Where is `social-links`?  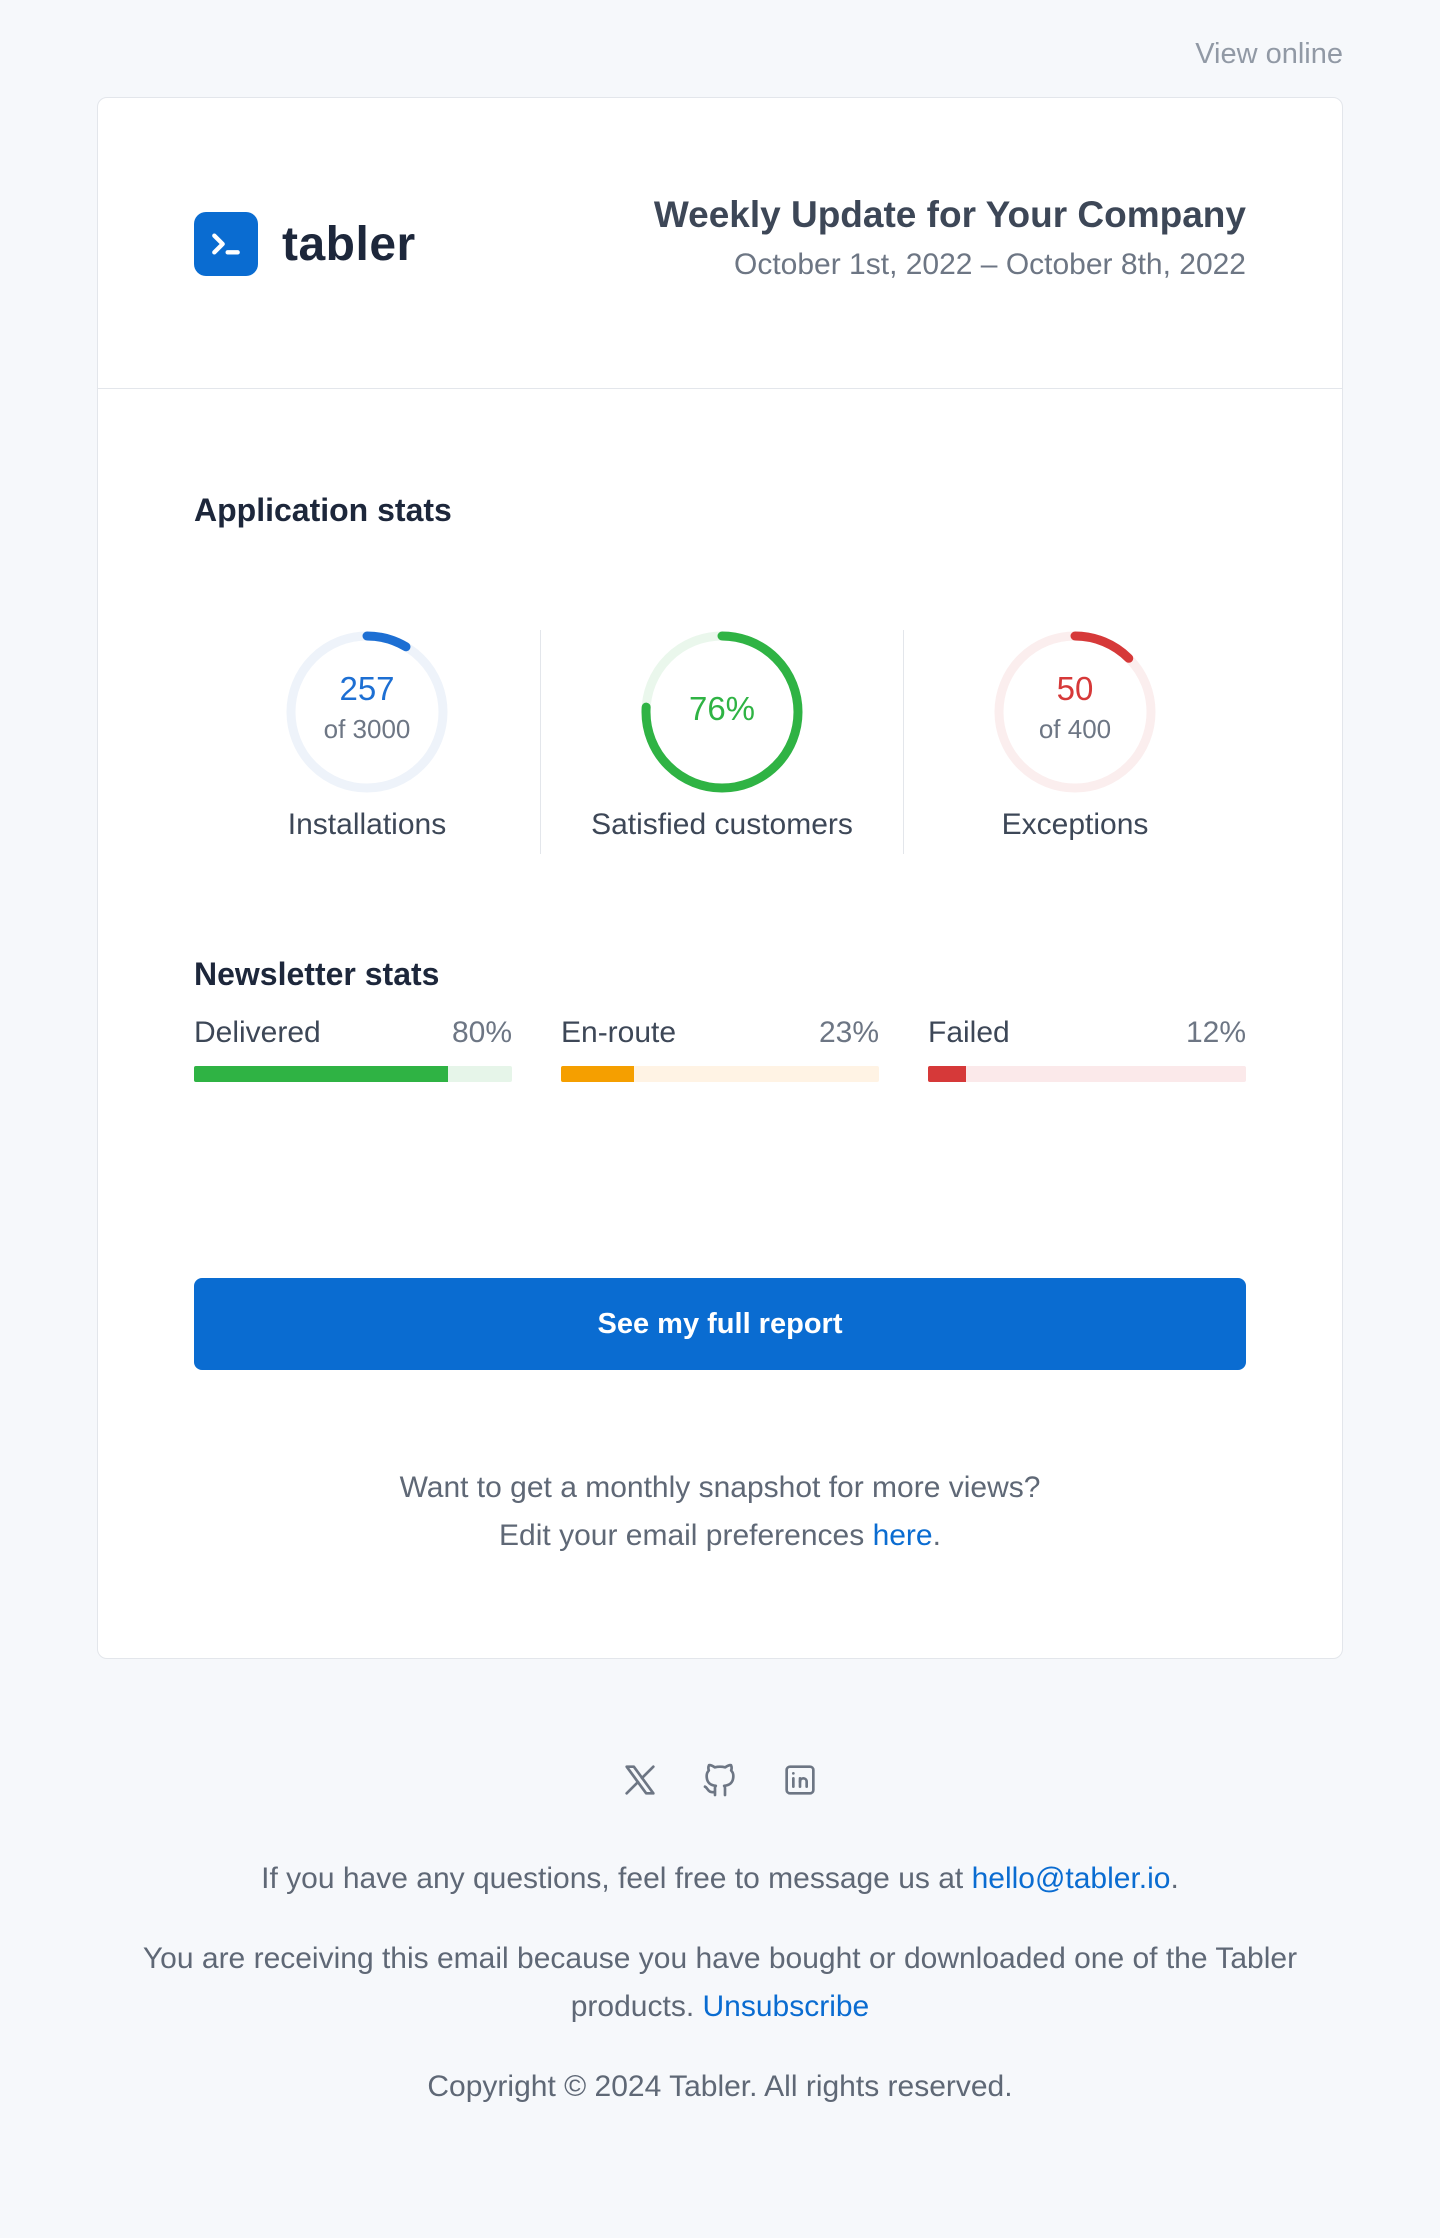
social-links is located at coordinates (720, 1780).